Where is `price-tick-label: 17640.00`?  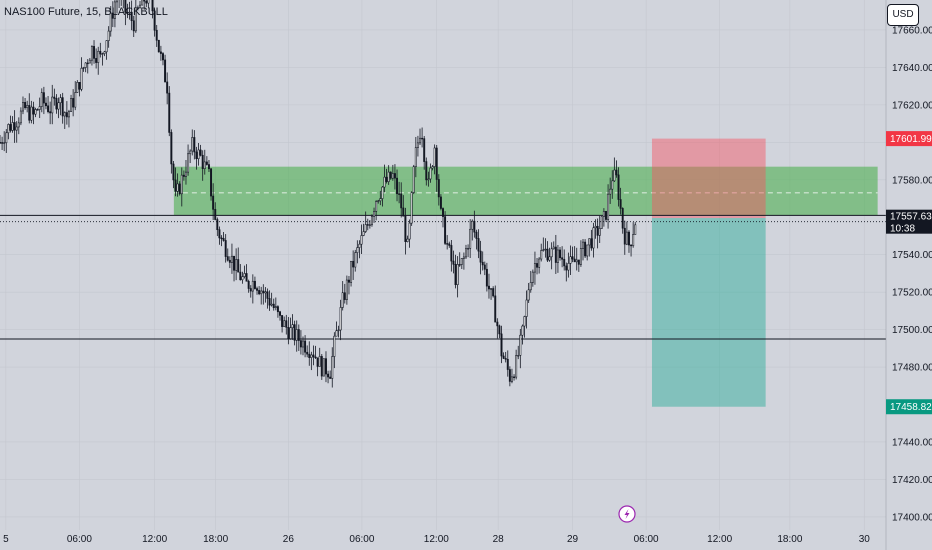 price-tick-label: 17640.00 is located at coordinates (912, 68).